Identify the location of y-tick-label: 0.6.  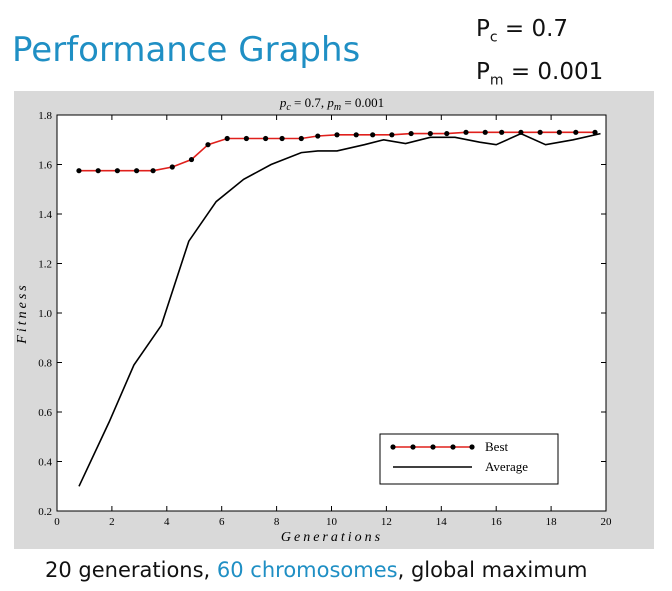
(45, 413).